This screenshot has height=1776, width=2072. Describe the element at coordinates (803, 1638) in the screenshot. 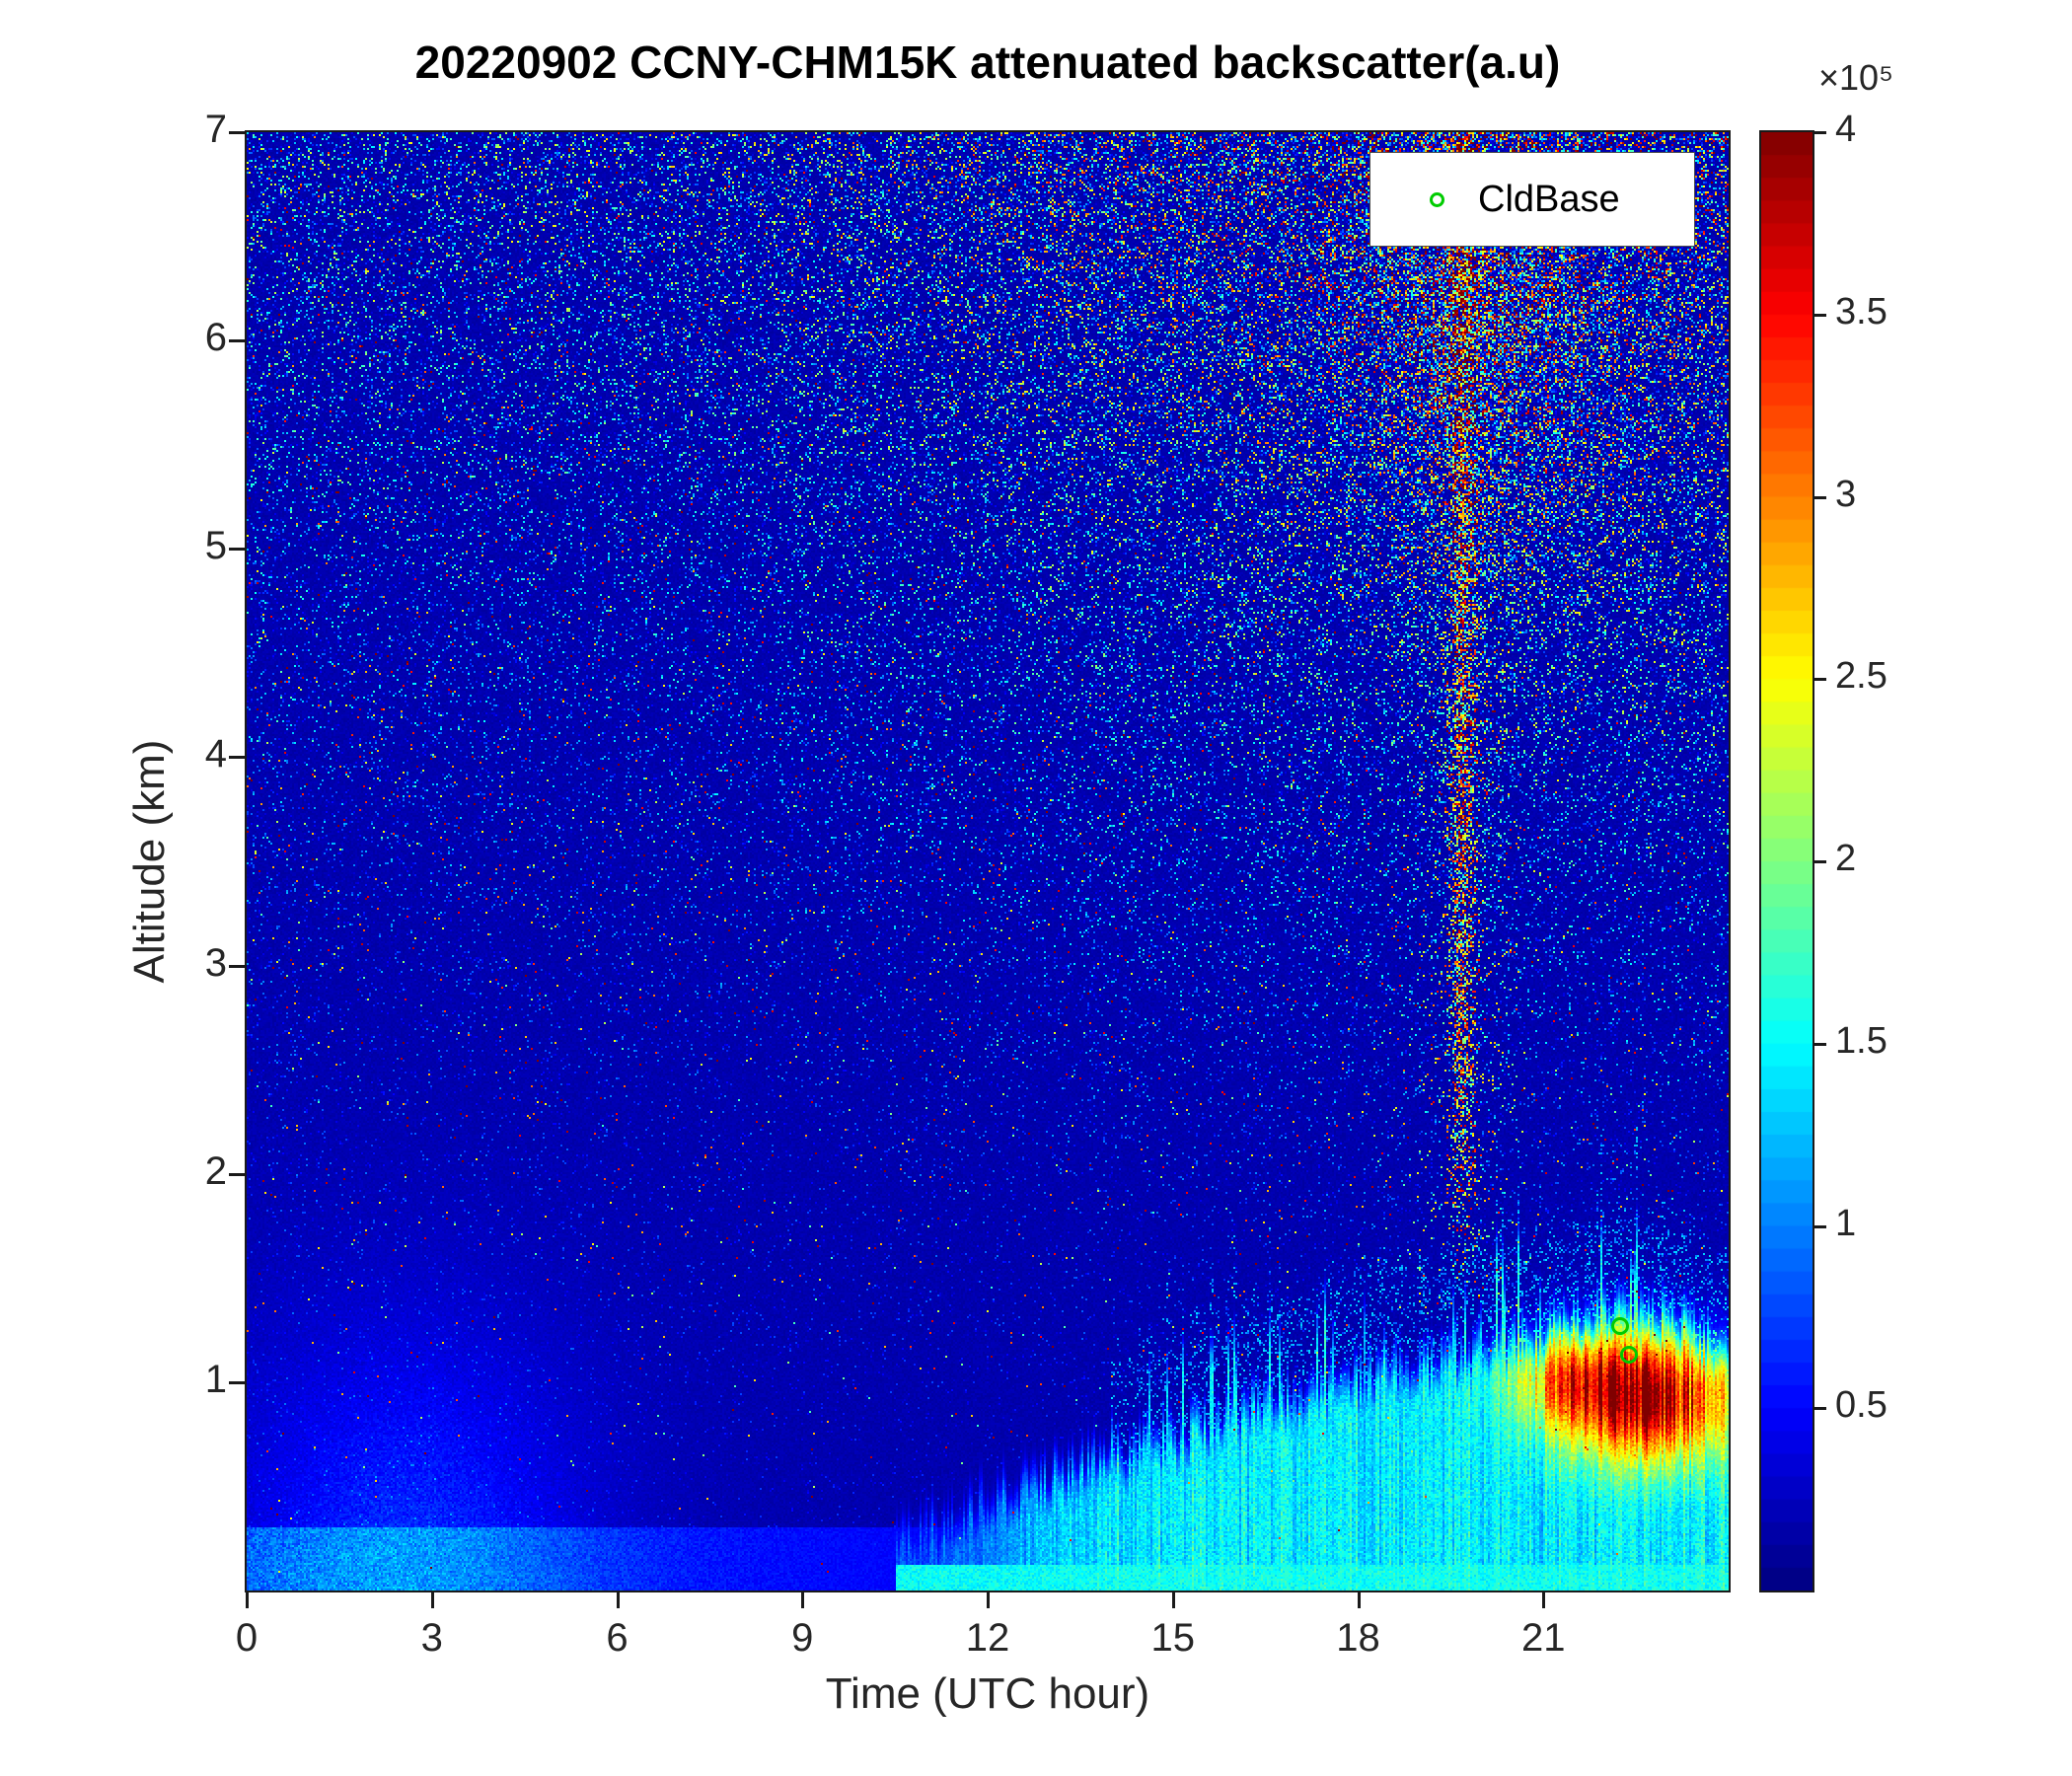

I see `x-tick-label: 9` at that location.